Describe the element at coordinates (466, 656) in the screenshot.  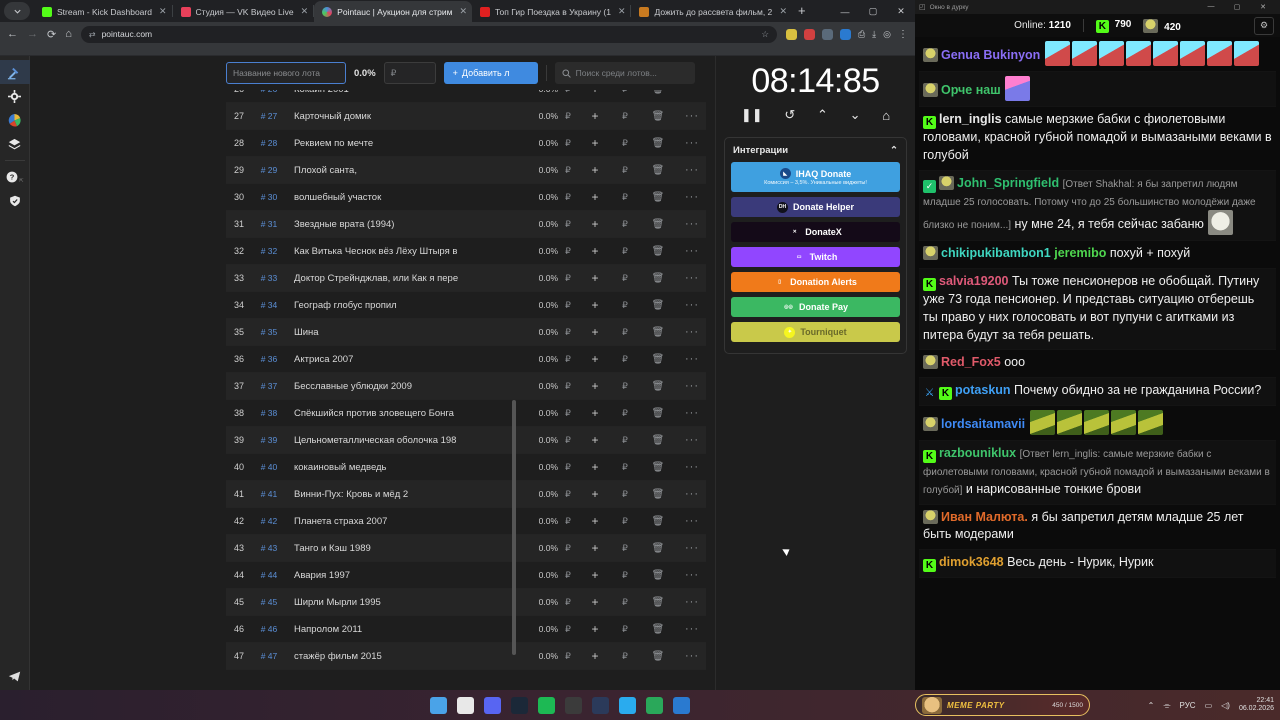
I see `lot-row: 47 # 47 стажёр фильм 2015 0.0% ₽ + ₽ 🗑 ···` at that location.